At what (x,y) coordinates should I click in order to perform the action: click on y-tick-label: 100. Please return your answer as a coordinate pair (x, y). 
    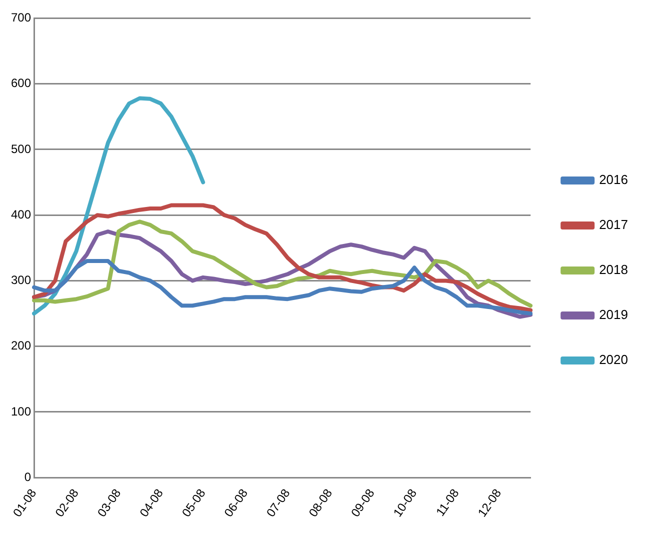
    Looking at the image, I should click on (21, 411).